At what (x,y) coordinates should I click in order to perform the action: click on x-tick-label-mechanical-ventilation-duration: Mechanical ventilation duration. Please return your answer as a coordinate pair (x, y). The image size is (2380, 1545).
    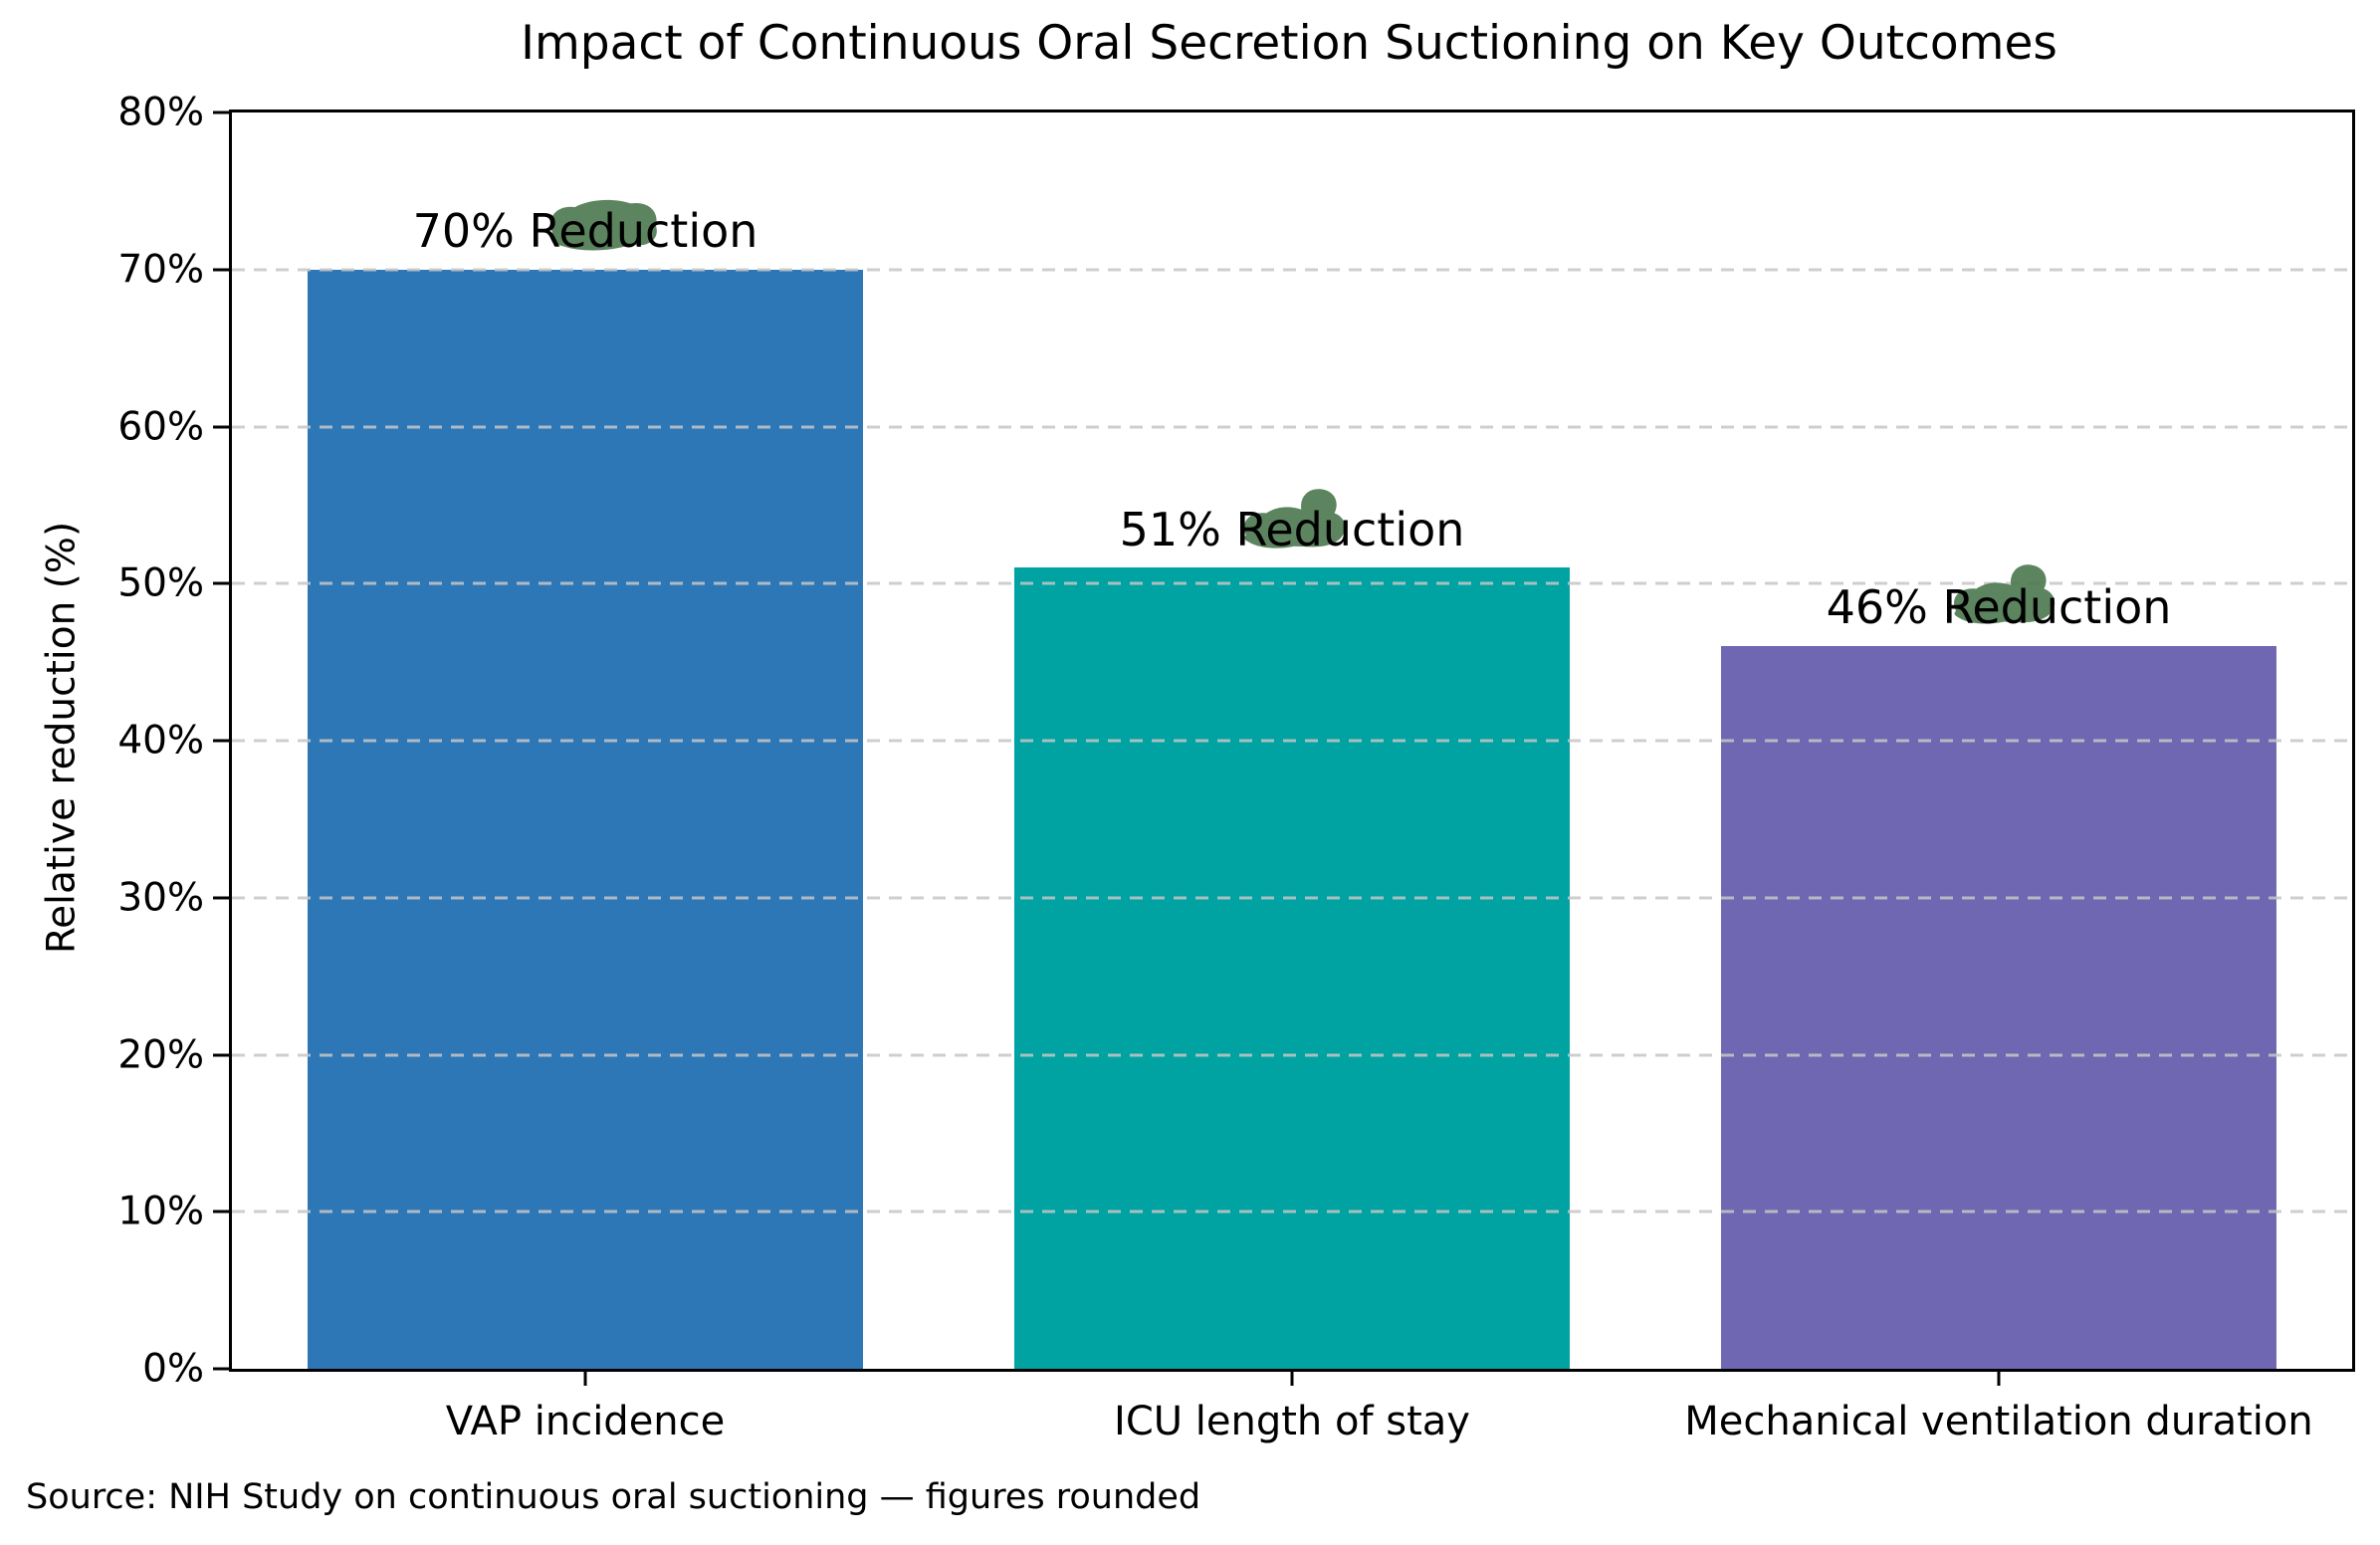
    Looking at the image, I should click on (1998, 1421).